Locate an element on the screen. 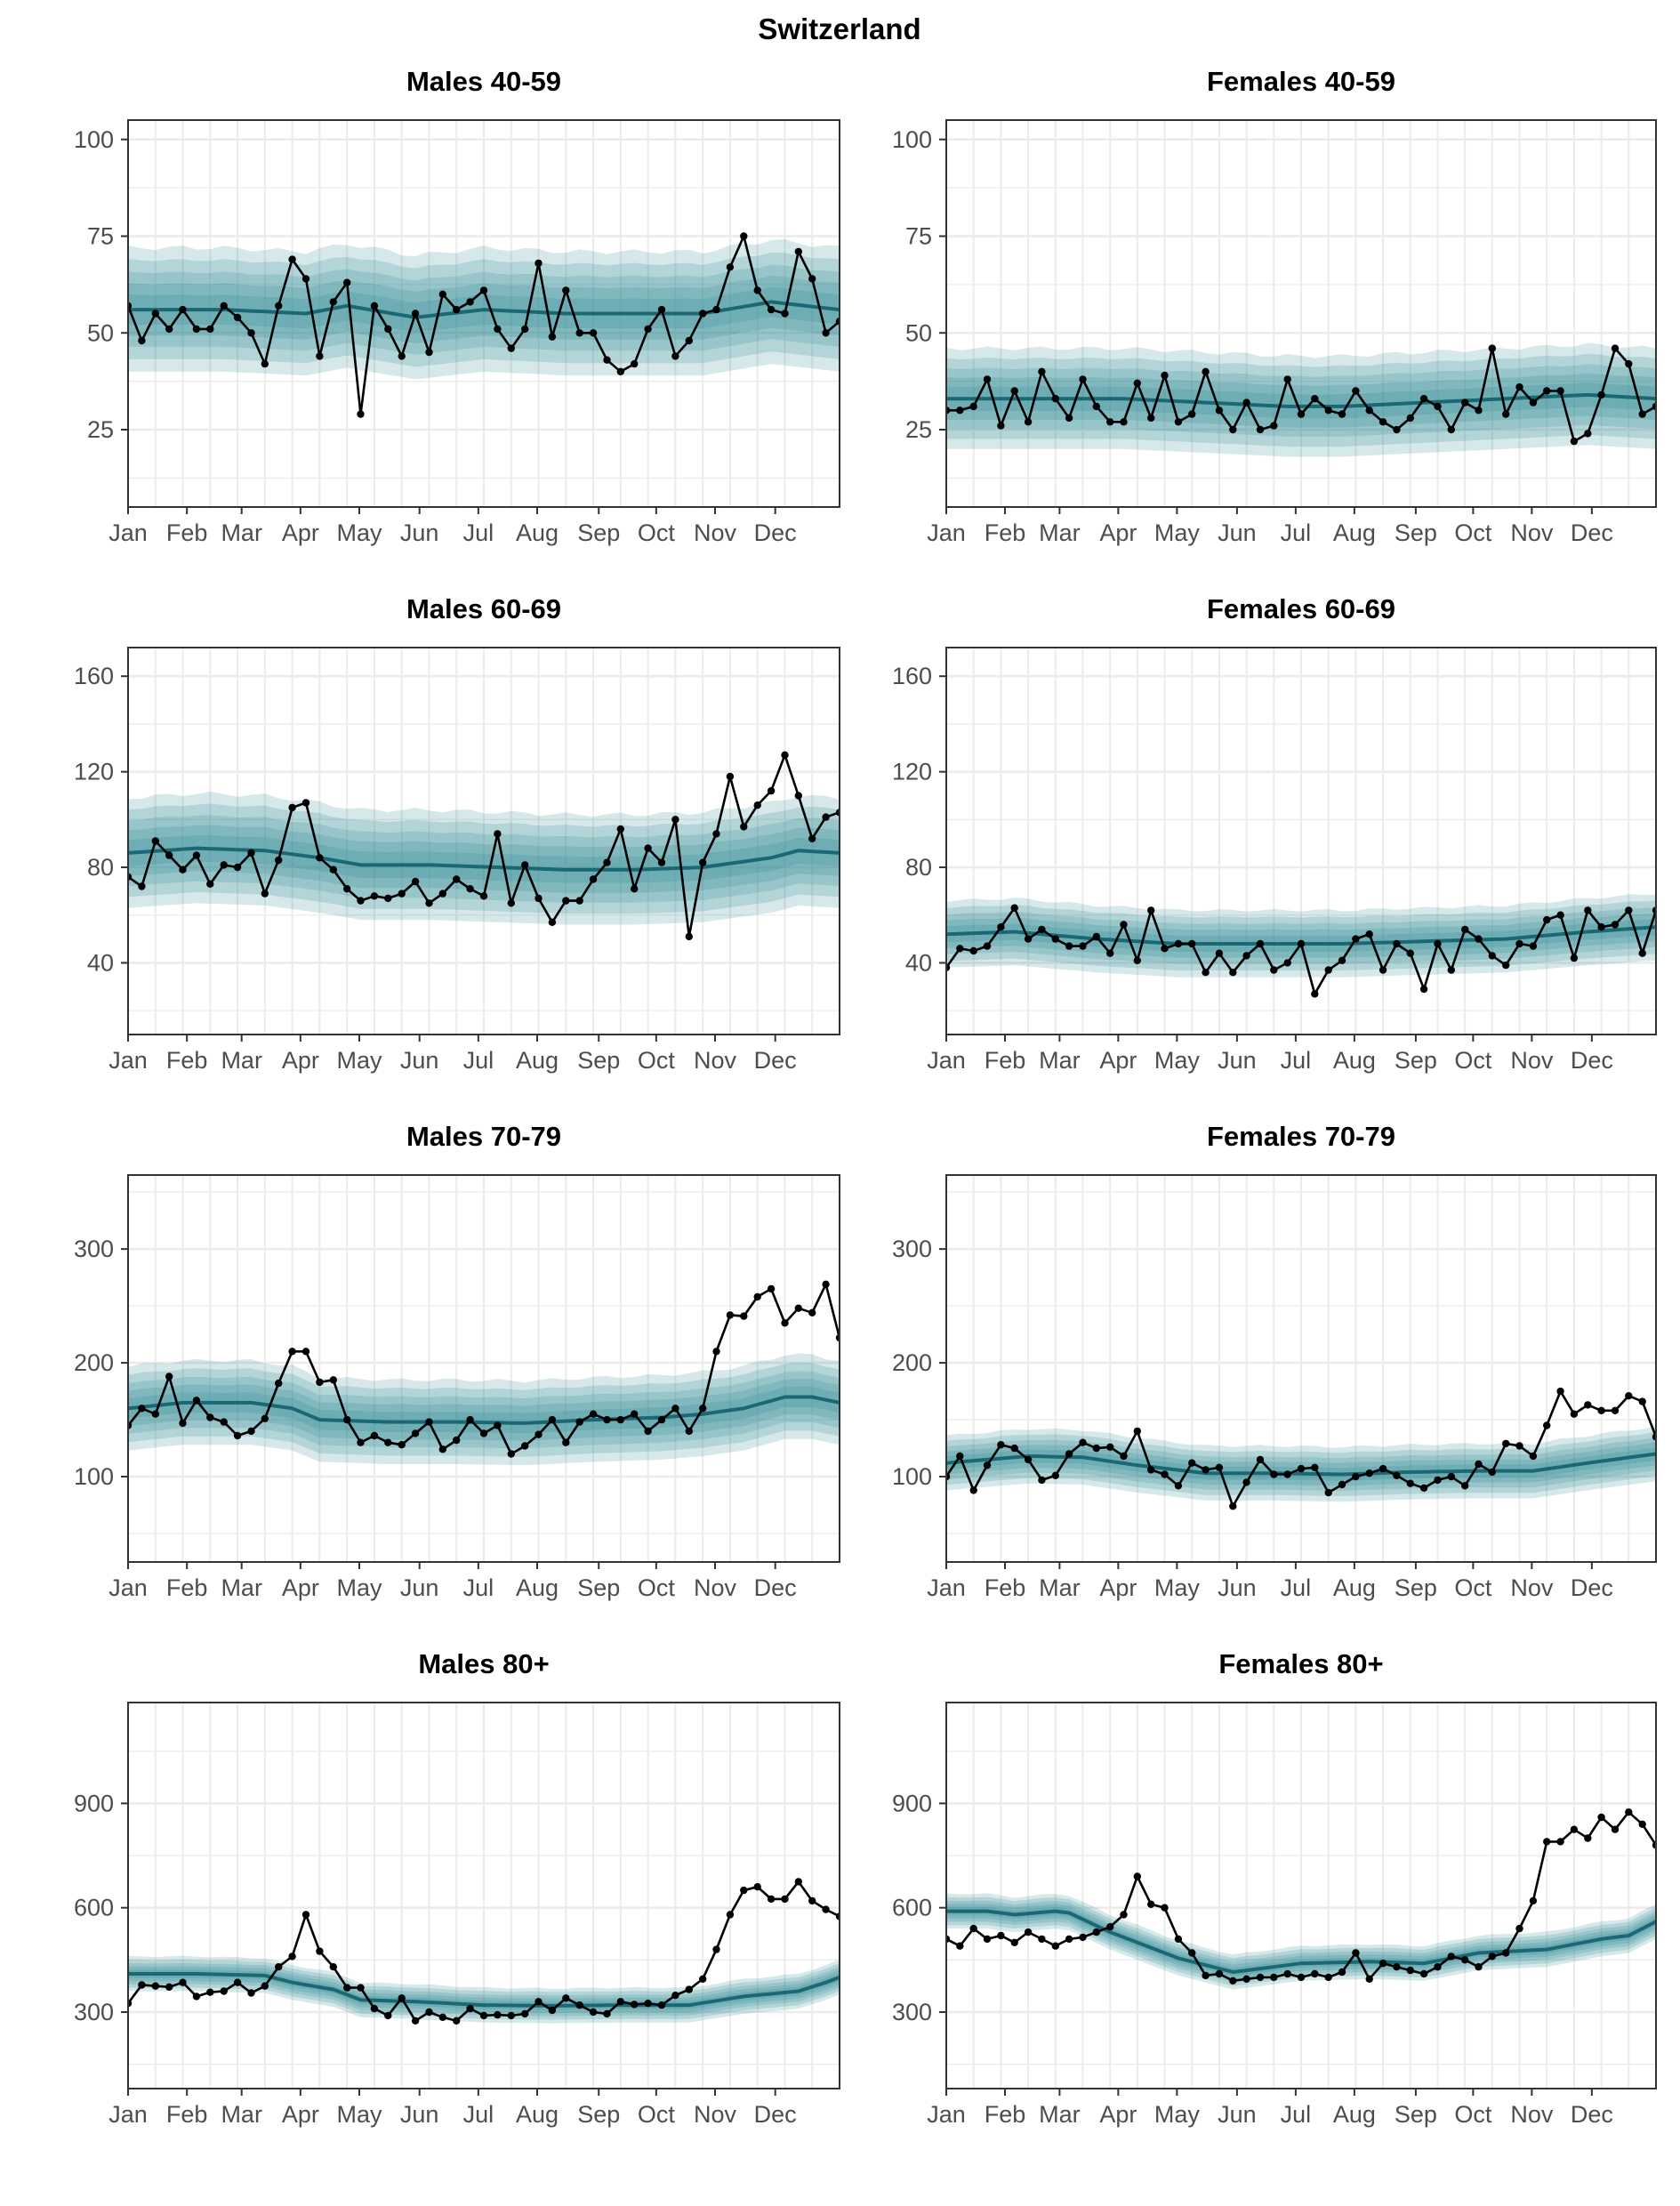 This screenshot has width=1680, height=2206. y-tick-label: 120 is located at coordinates (912, 772).